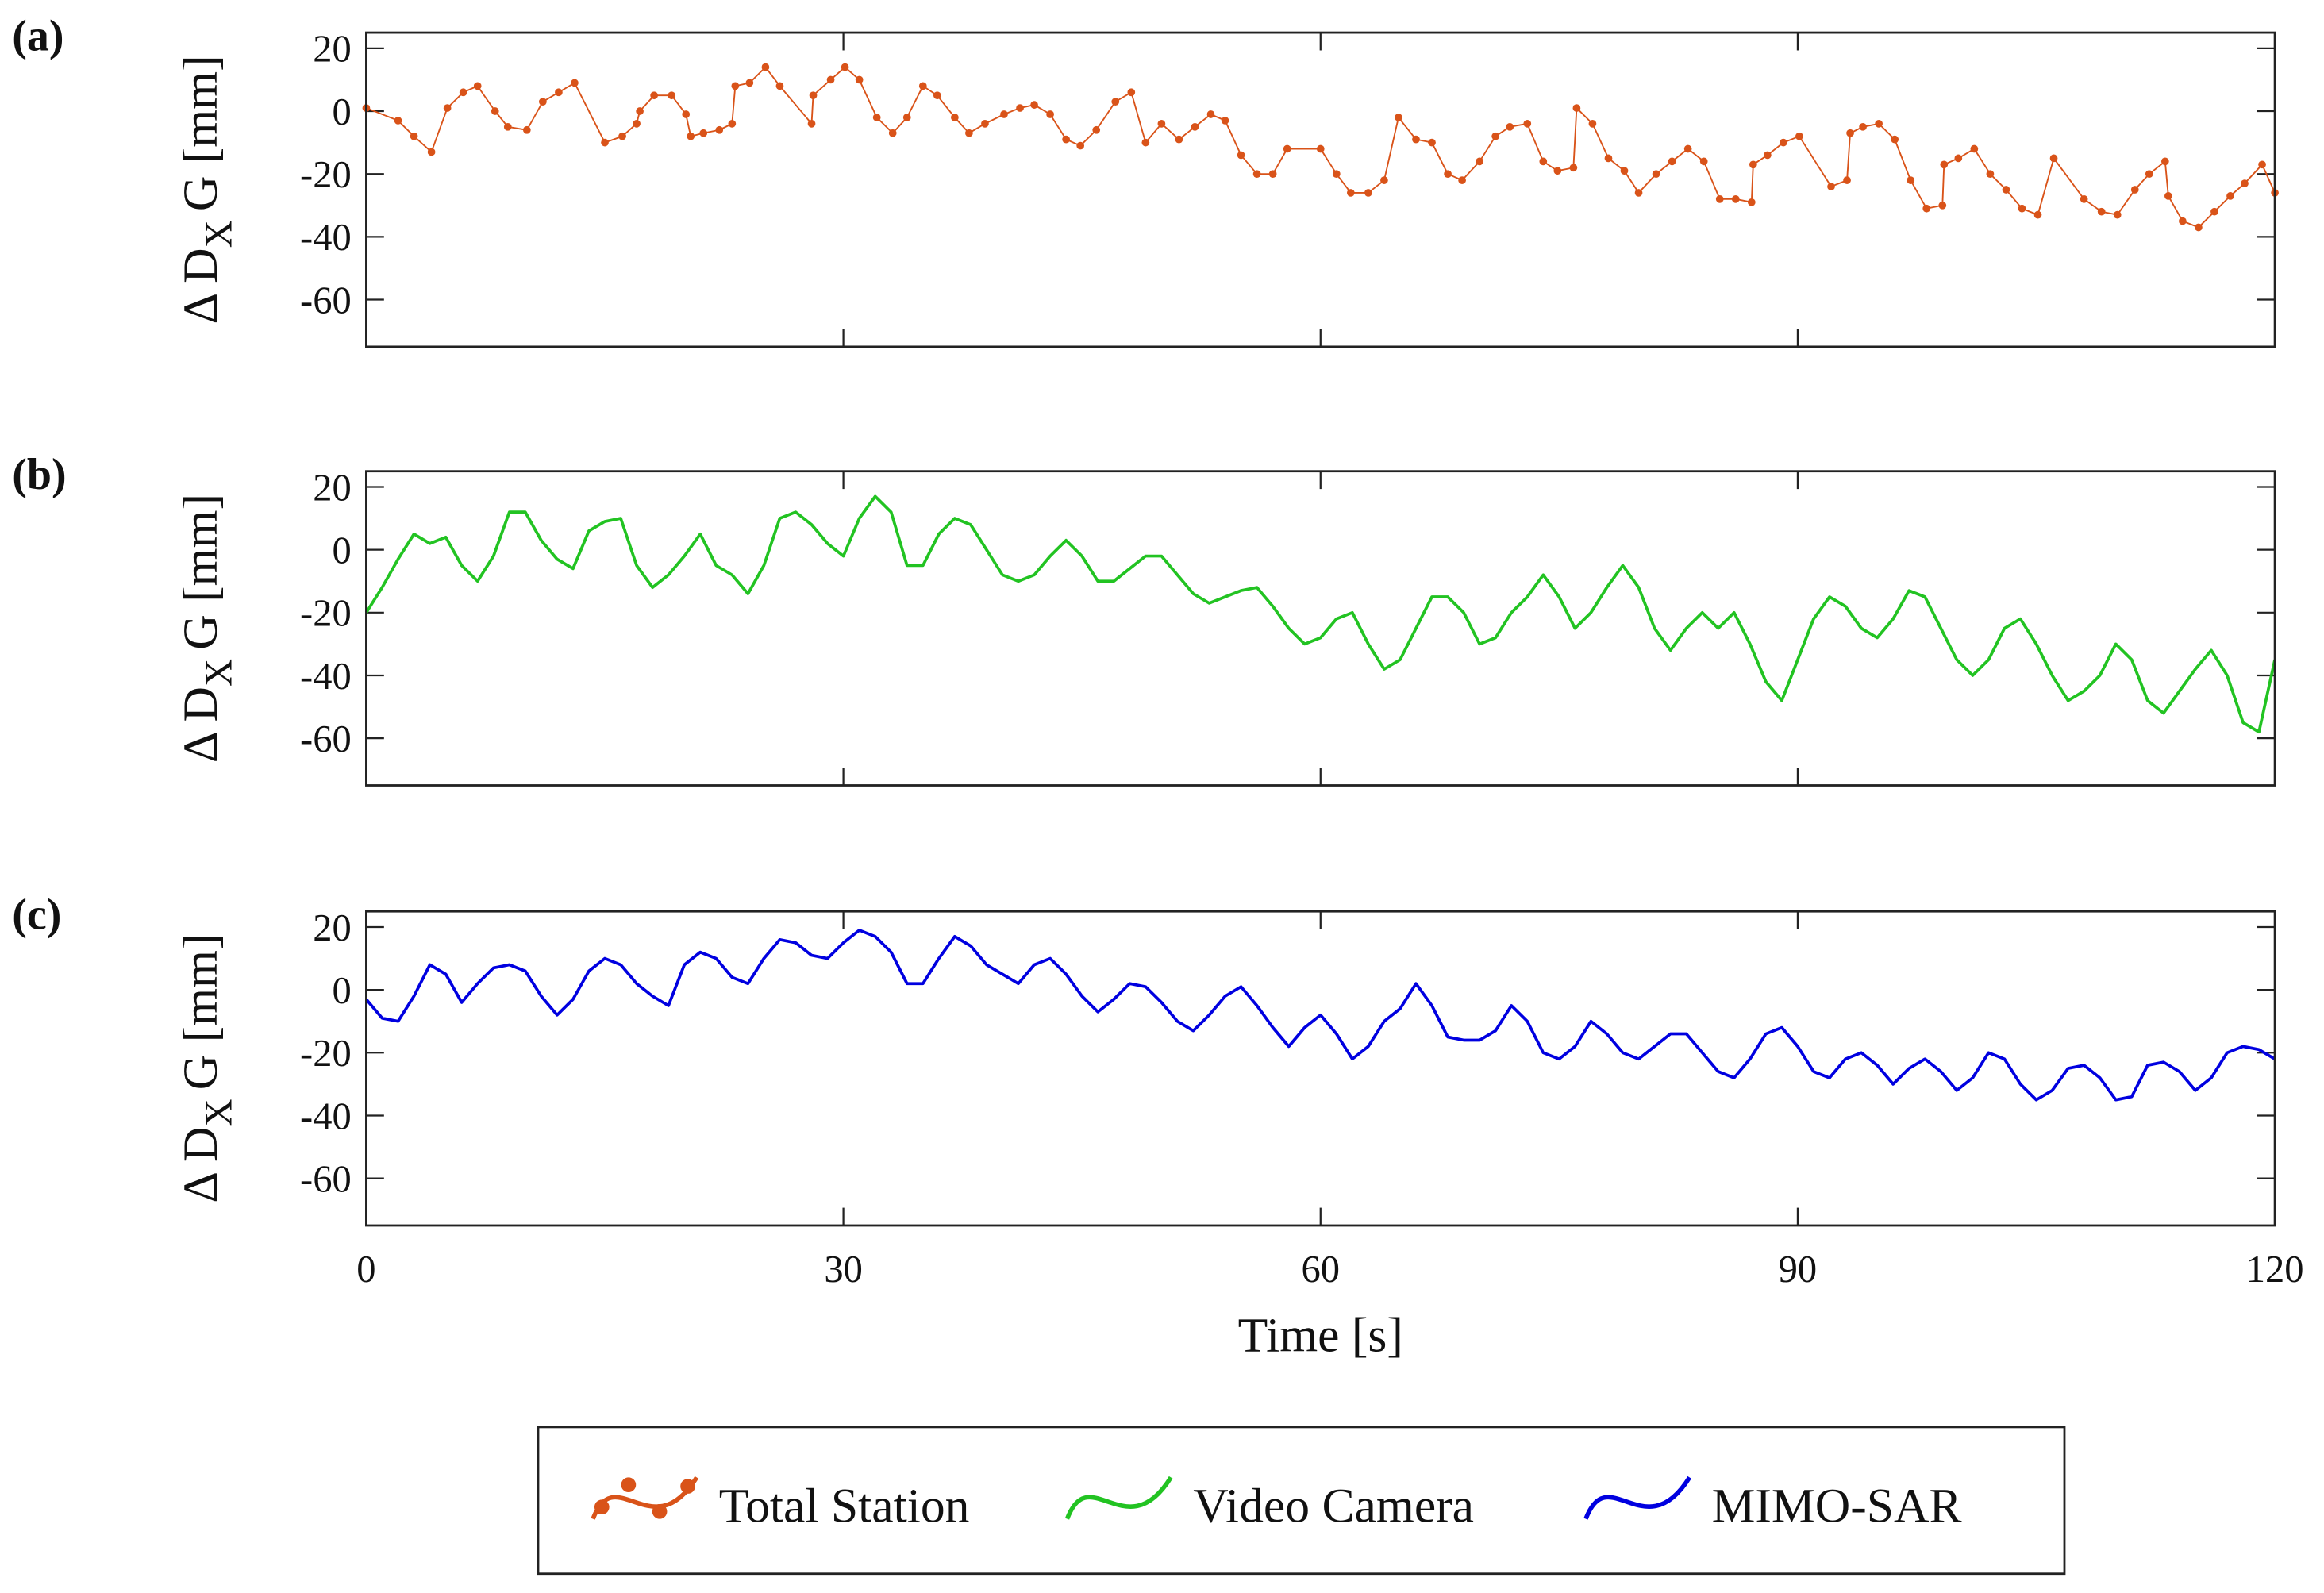 The width and height of the screenshot is (2324, 1593). What do you see at coordinates (2275, 1270) in the screenshot?
I see `x-tick-label: 120` at bounding box center [2275, 1270].